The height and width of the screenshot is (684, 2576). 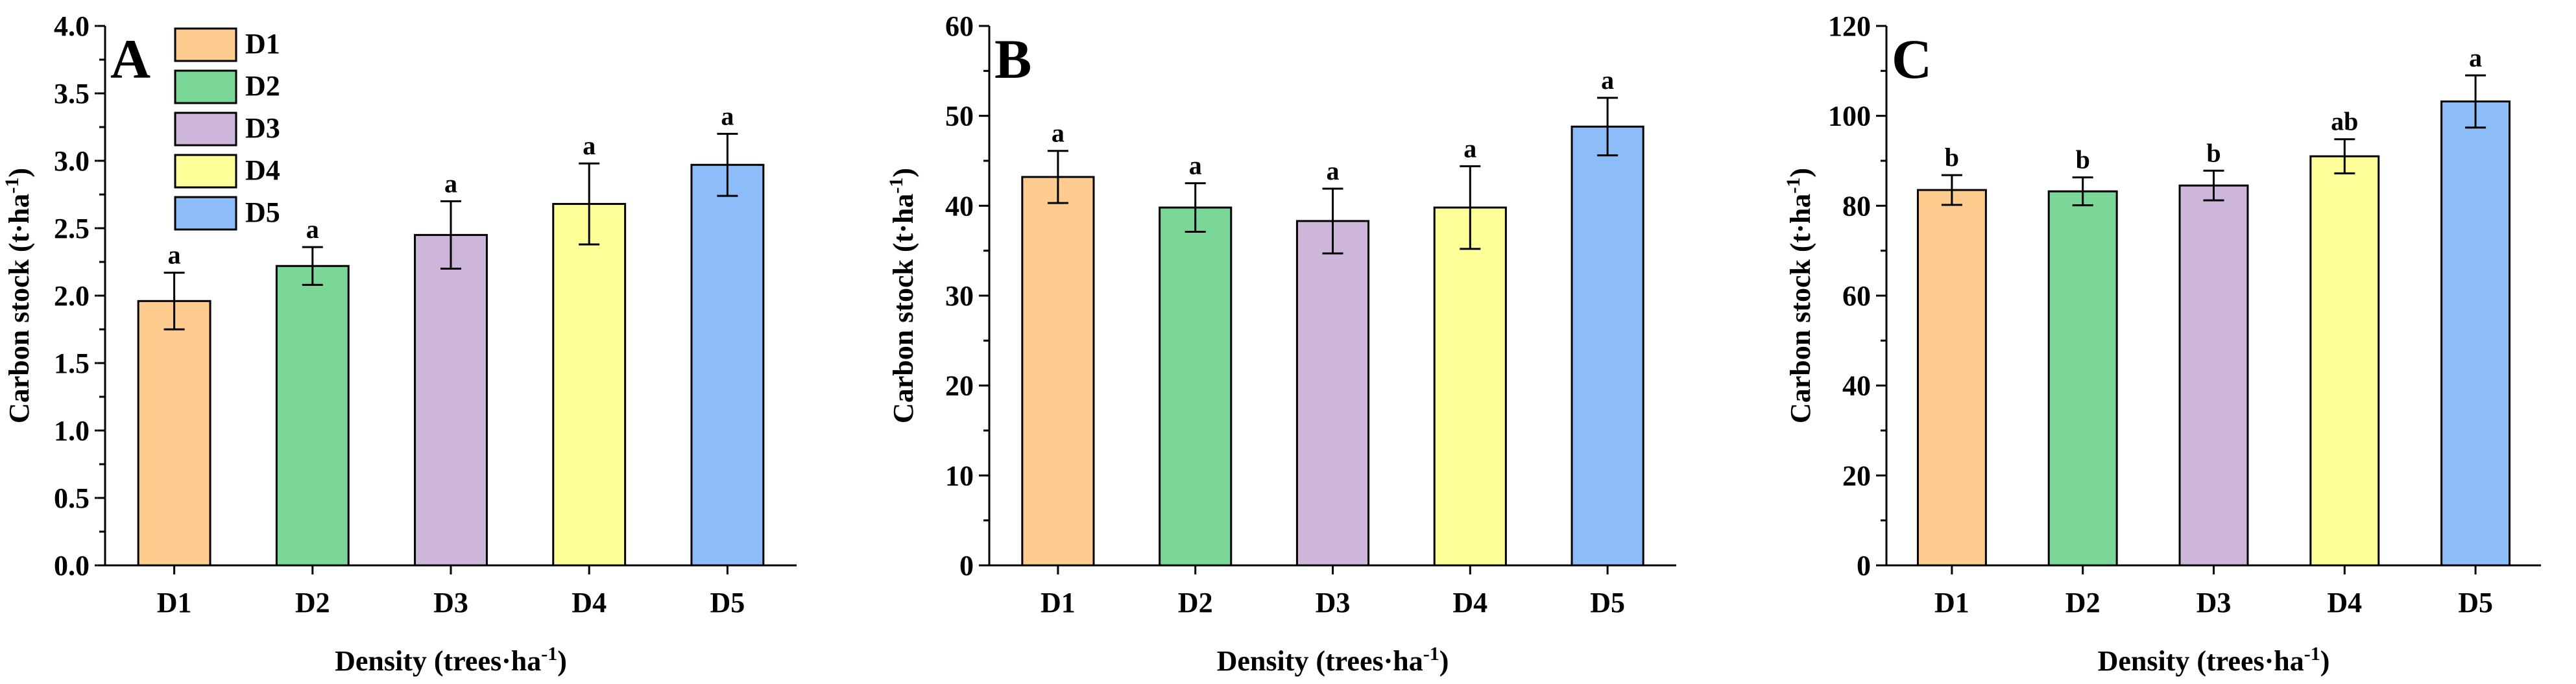 What do you see at coordinates (72, 26) in the screenshot?
I see `y-tick-label: 4.0` at bounding box center [72, 26].